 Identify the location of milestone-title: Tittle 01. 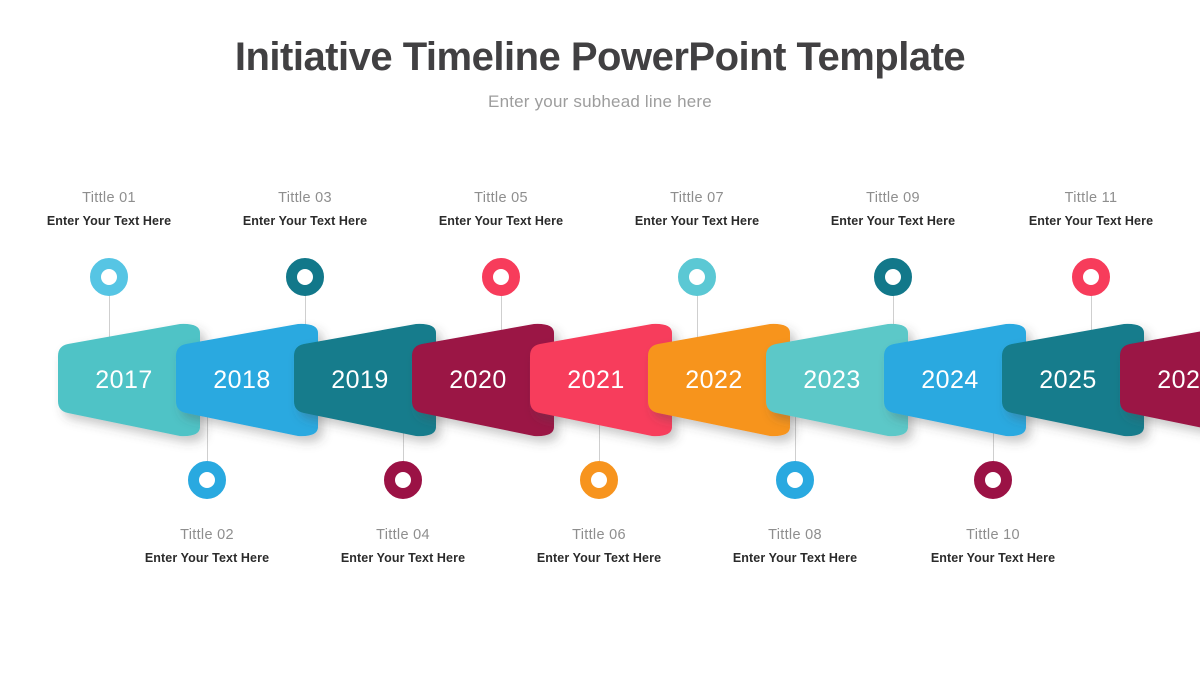
(109, 198).